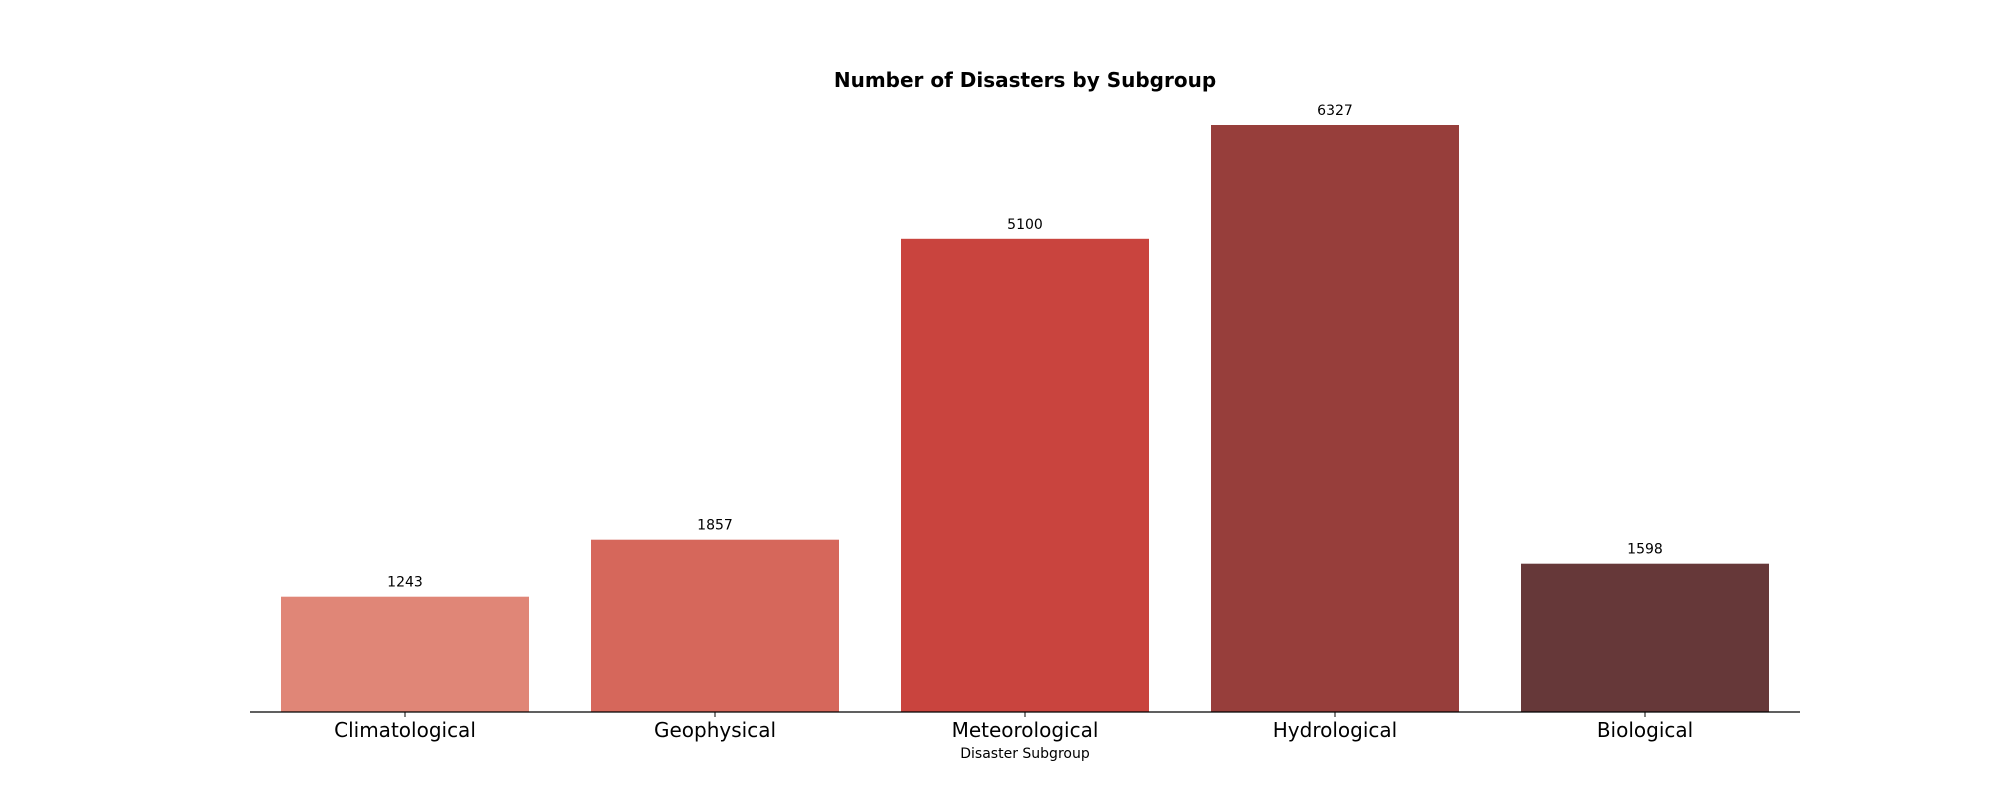  Describe the element at coordinates (1335, 730) in the screenshot. I see `x-tick-label-hydrological: Hydrological` at that location.